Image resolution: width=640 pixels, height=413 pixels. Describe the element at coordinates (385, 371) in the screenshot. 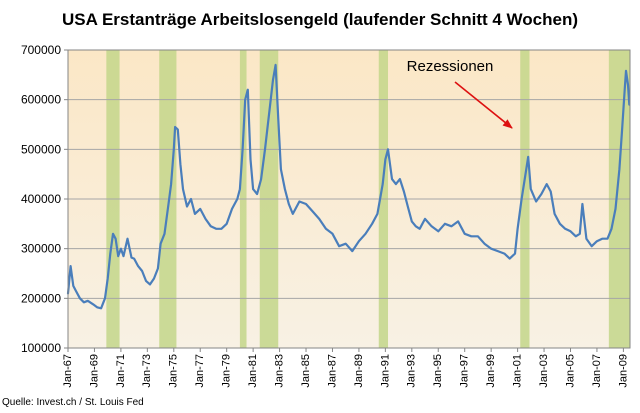

I see `x-tick-label-13: Jan-91` at that location.